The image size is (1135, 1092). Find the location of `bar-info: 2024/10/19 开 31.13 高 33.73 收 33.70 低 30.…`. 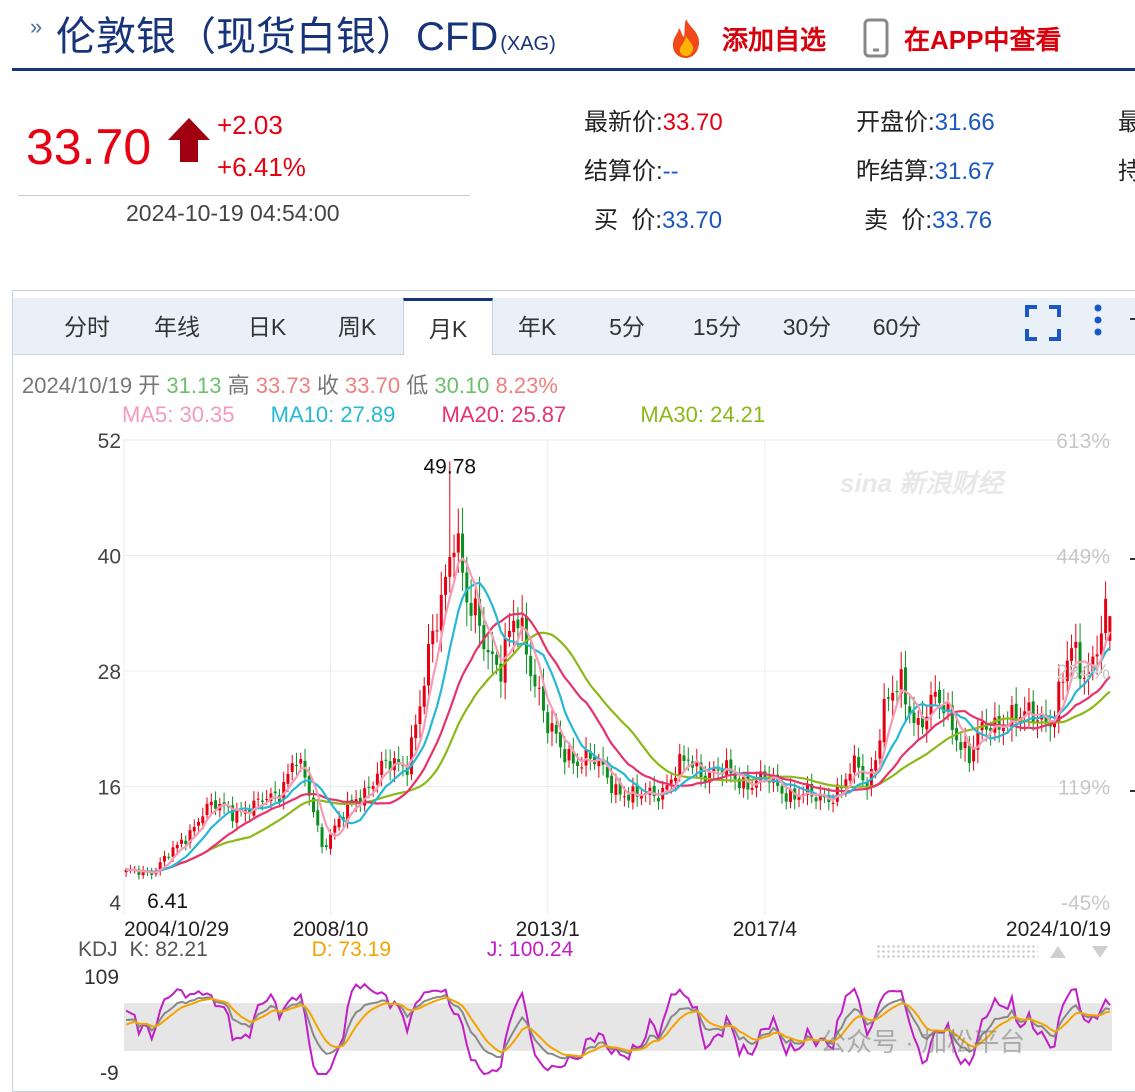

bar-info: 2024/10/19 开 31.13 高 33.73 收 33.70 低 30.… is located at coordinates (290, 384).